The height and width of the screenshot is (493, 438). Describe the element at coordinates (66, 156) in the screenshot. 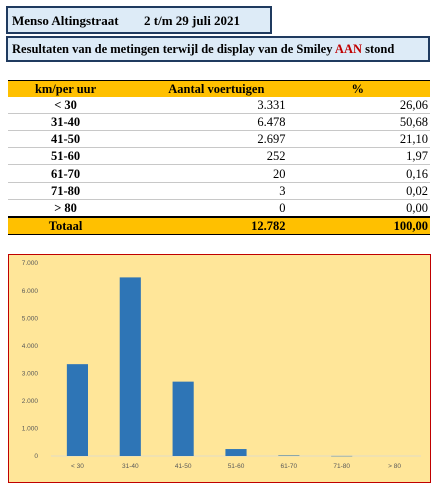

I see `row-range: 51-60` at that location.